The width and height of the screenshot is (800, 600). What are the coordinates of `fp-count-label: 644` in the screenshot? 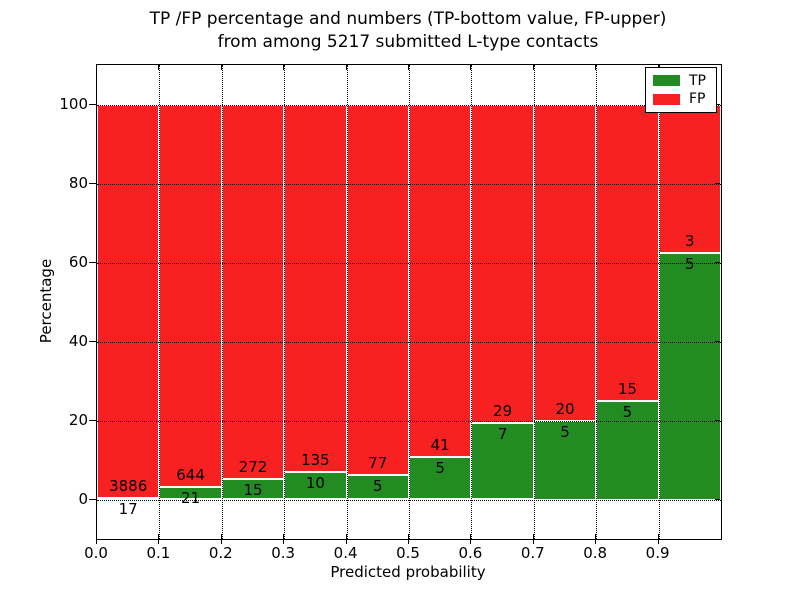 It's located at (190, 475).